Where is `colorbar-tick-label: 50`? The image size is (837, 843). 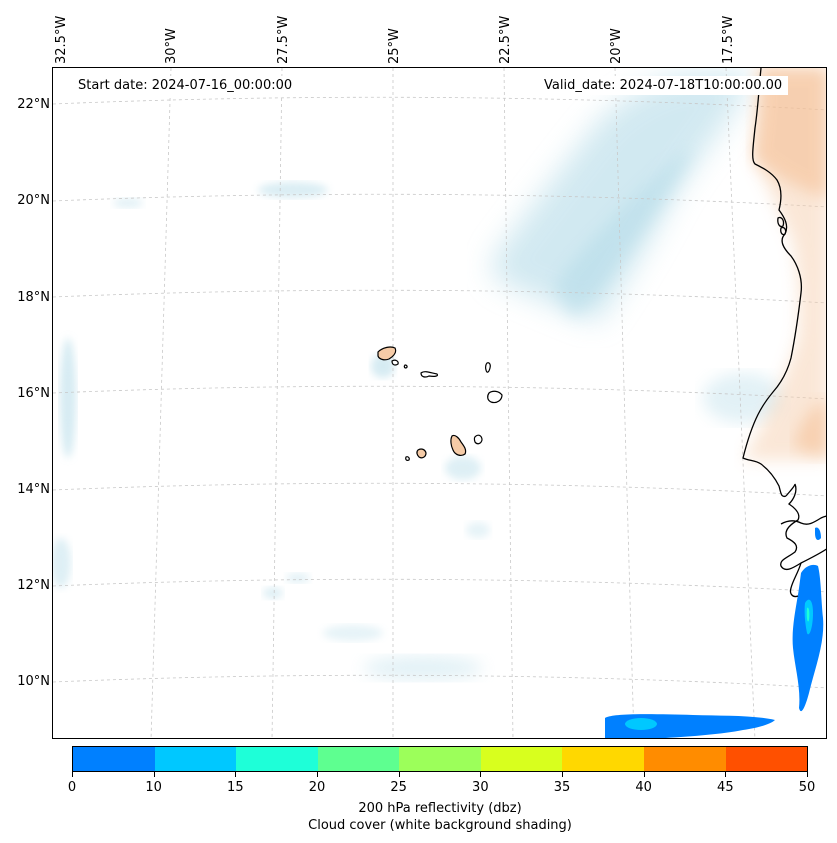
colorbar-tick-label: 50 is located at coordinates (807, 787).